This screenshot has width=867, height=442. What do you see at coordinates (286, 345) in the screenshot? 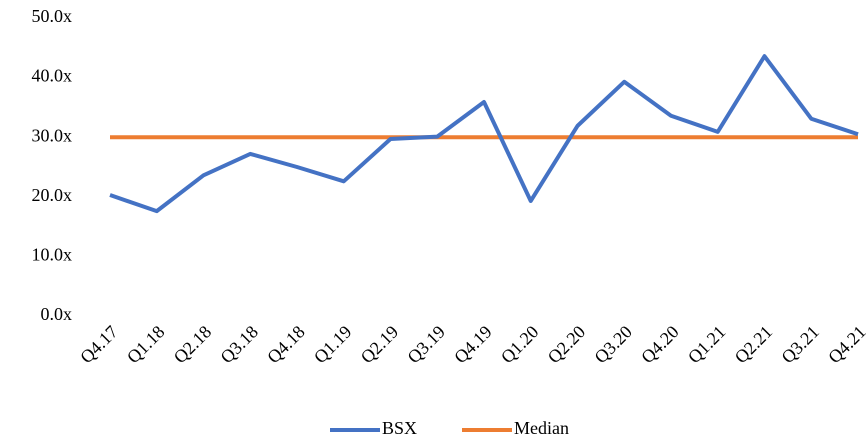
I see `x-tick-label: Q4.18` at bounding box center [286, 345].